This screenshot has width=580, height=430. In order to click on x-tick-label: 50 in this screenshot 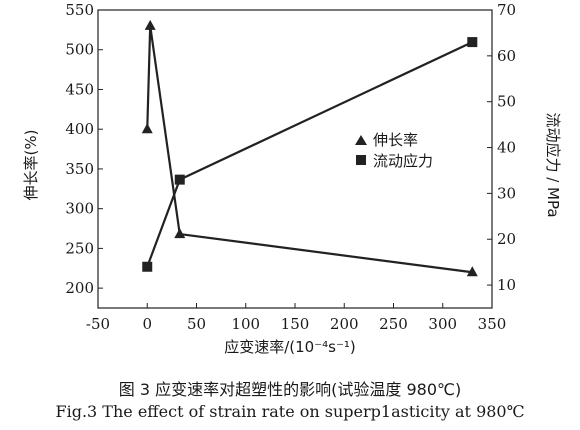, I will do `click(196, 324)`.